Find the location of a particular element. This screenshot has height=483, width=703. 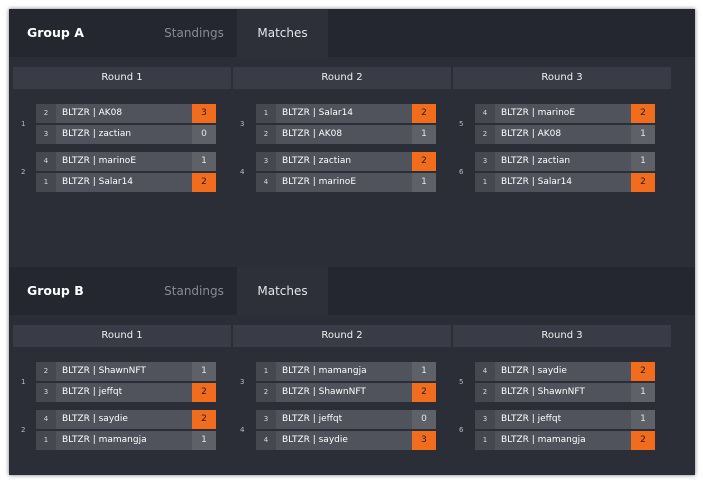

match-player-row: 4 BLTZR | marinoE 2 is located at coordinates (565, 113).